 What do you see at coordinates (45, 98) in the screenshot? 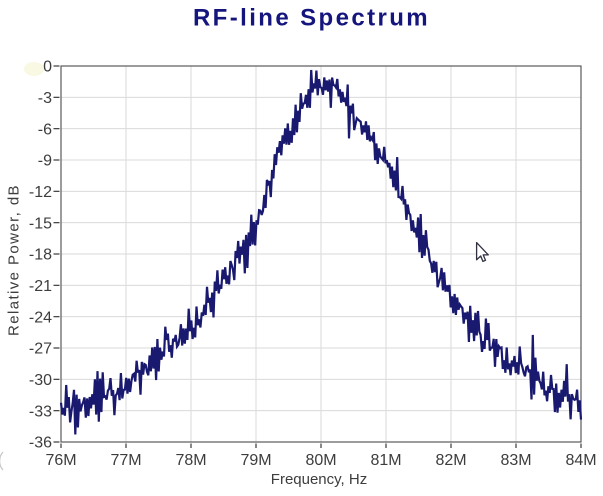
I see `svg-text: -3` at bounding box center [45, 98].